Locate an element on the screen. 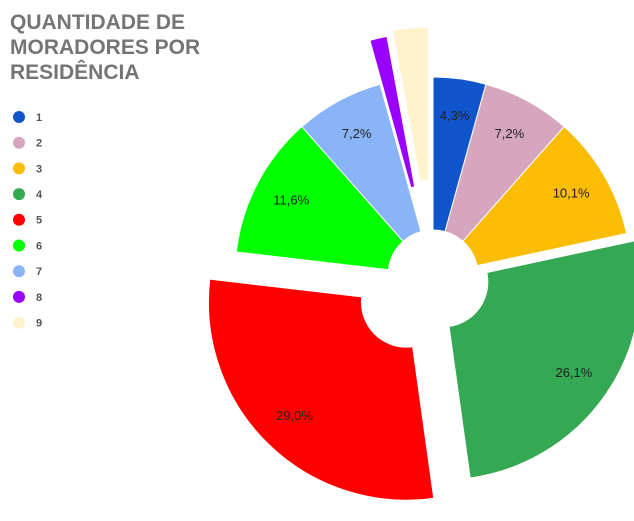  slice-label: 29,0% is located at coordinates (294, 415).